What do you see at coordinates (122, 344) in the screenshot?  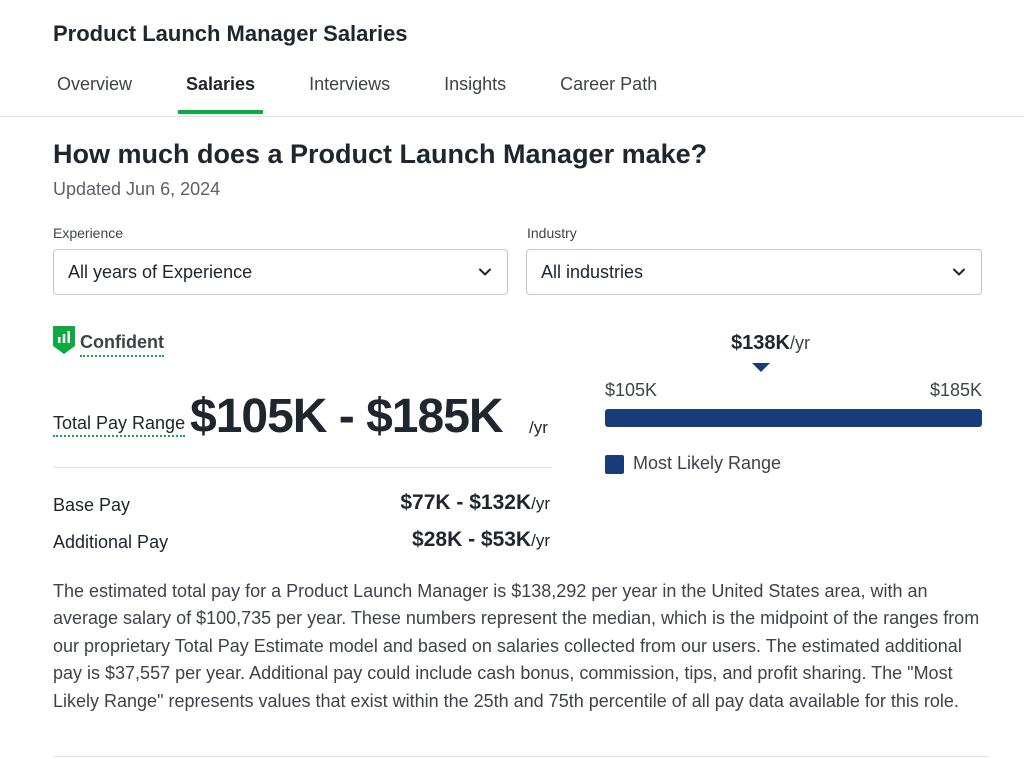 I see `confidence-label: Confident` at bounding box center [122, 344].